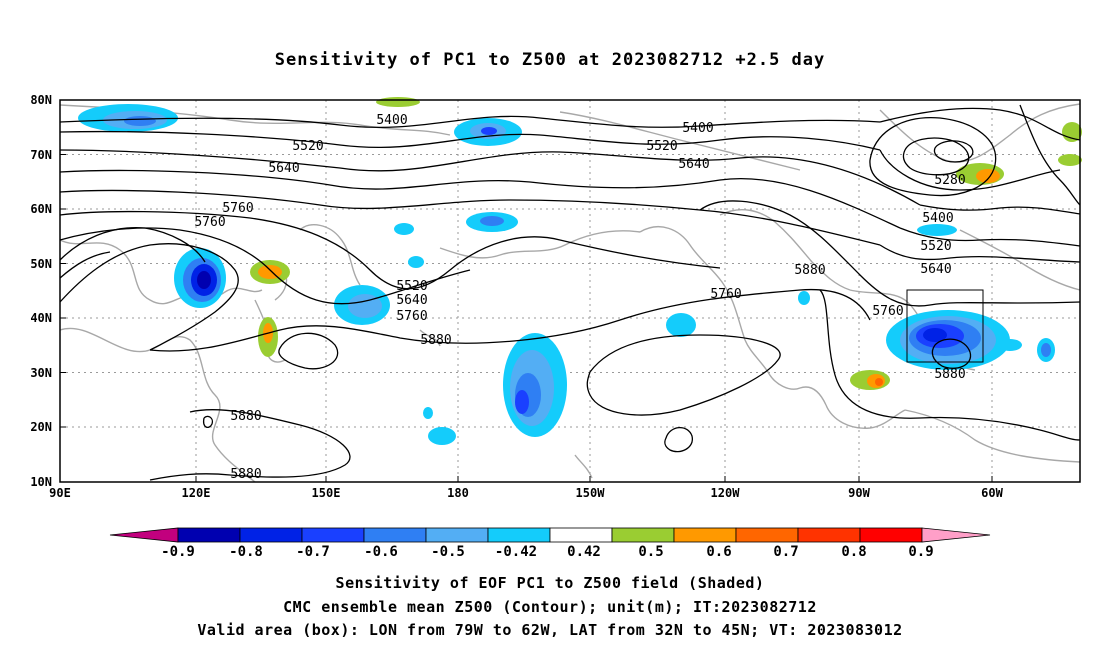  I want to click on lat-label: 10N, so click(41, 482).